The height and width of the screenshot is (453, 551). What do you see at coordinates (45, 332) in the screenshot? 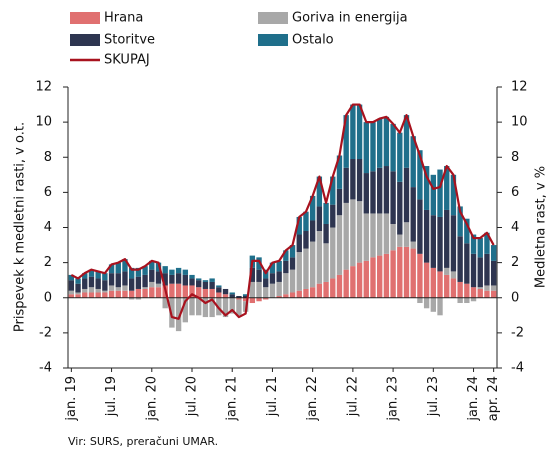
I see `y-tick-label: -2` at bounding box center [45, 332].